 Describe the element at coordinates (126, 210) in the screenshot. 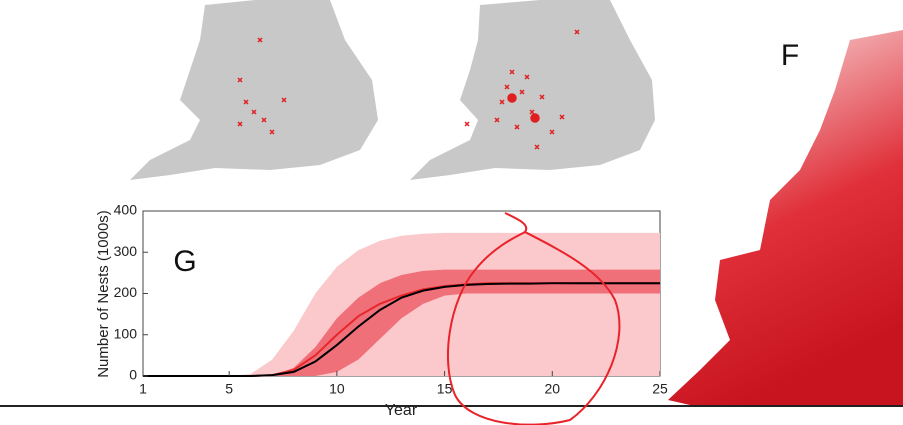

I see `y-tick-label: 400` at that location.